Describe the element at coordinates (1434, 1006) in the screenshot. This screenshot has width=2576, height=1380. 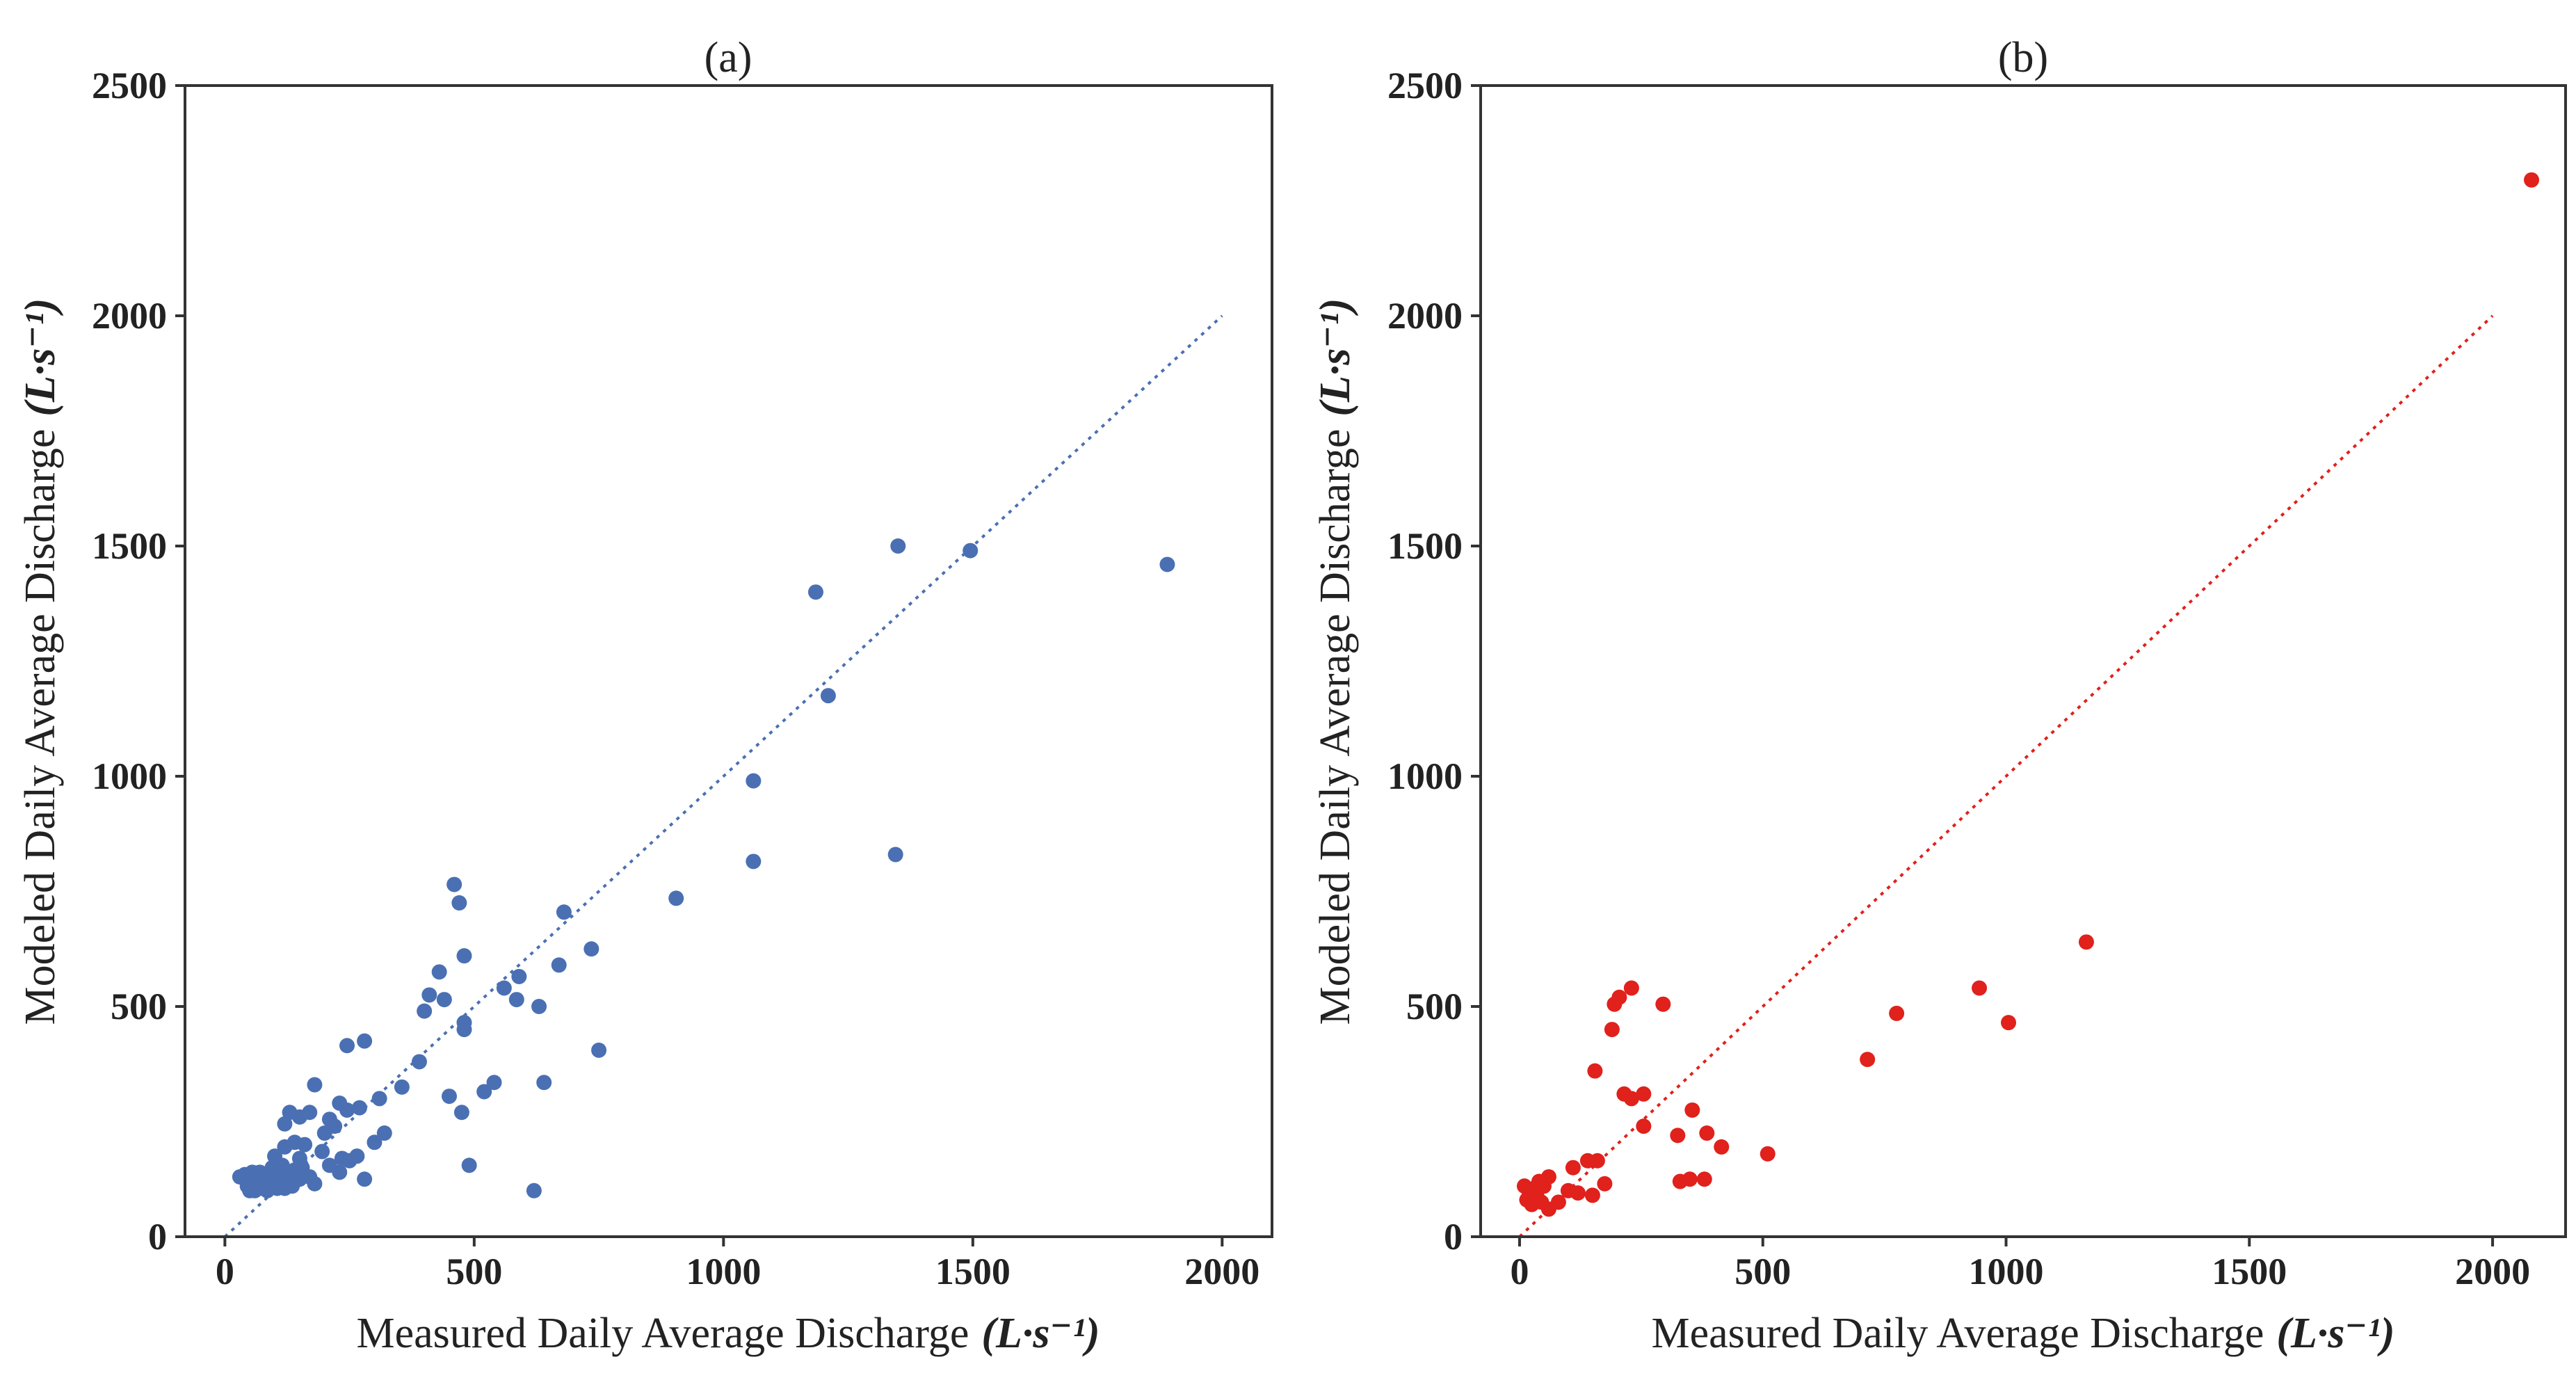
I see `y-tick-label: 500` at that location.